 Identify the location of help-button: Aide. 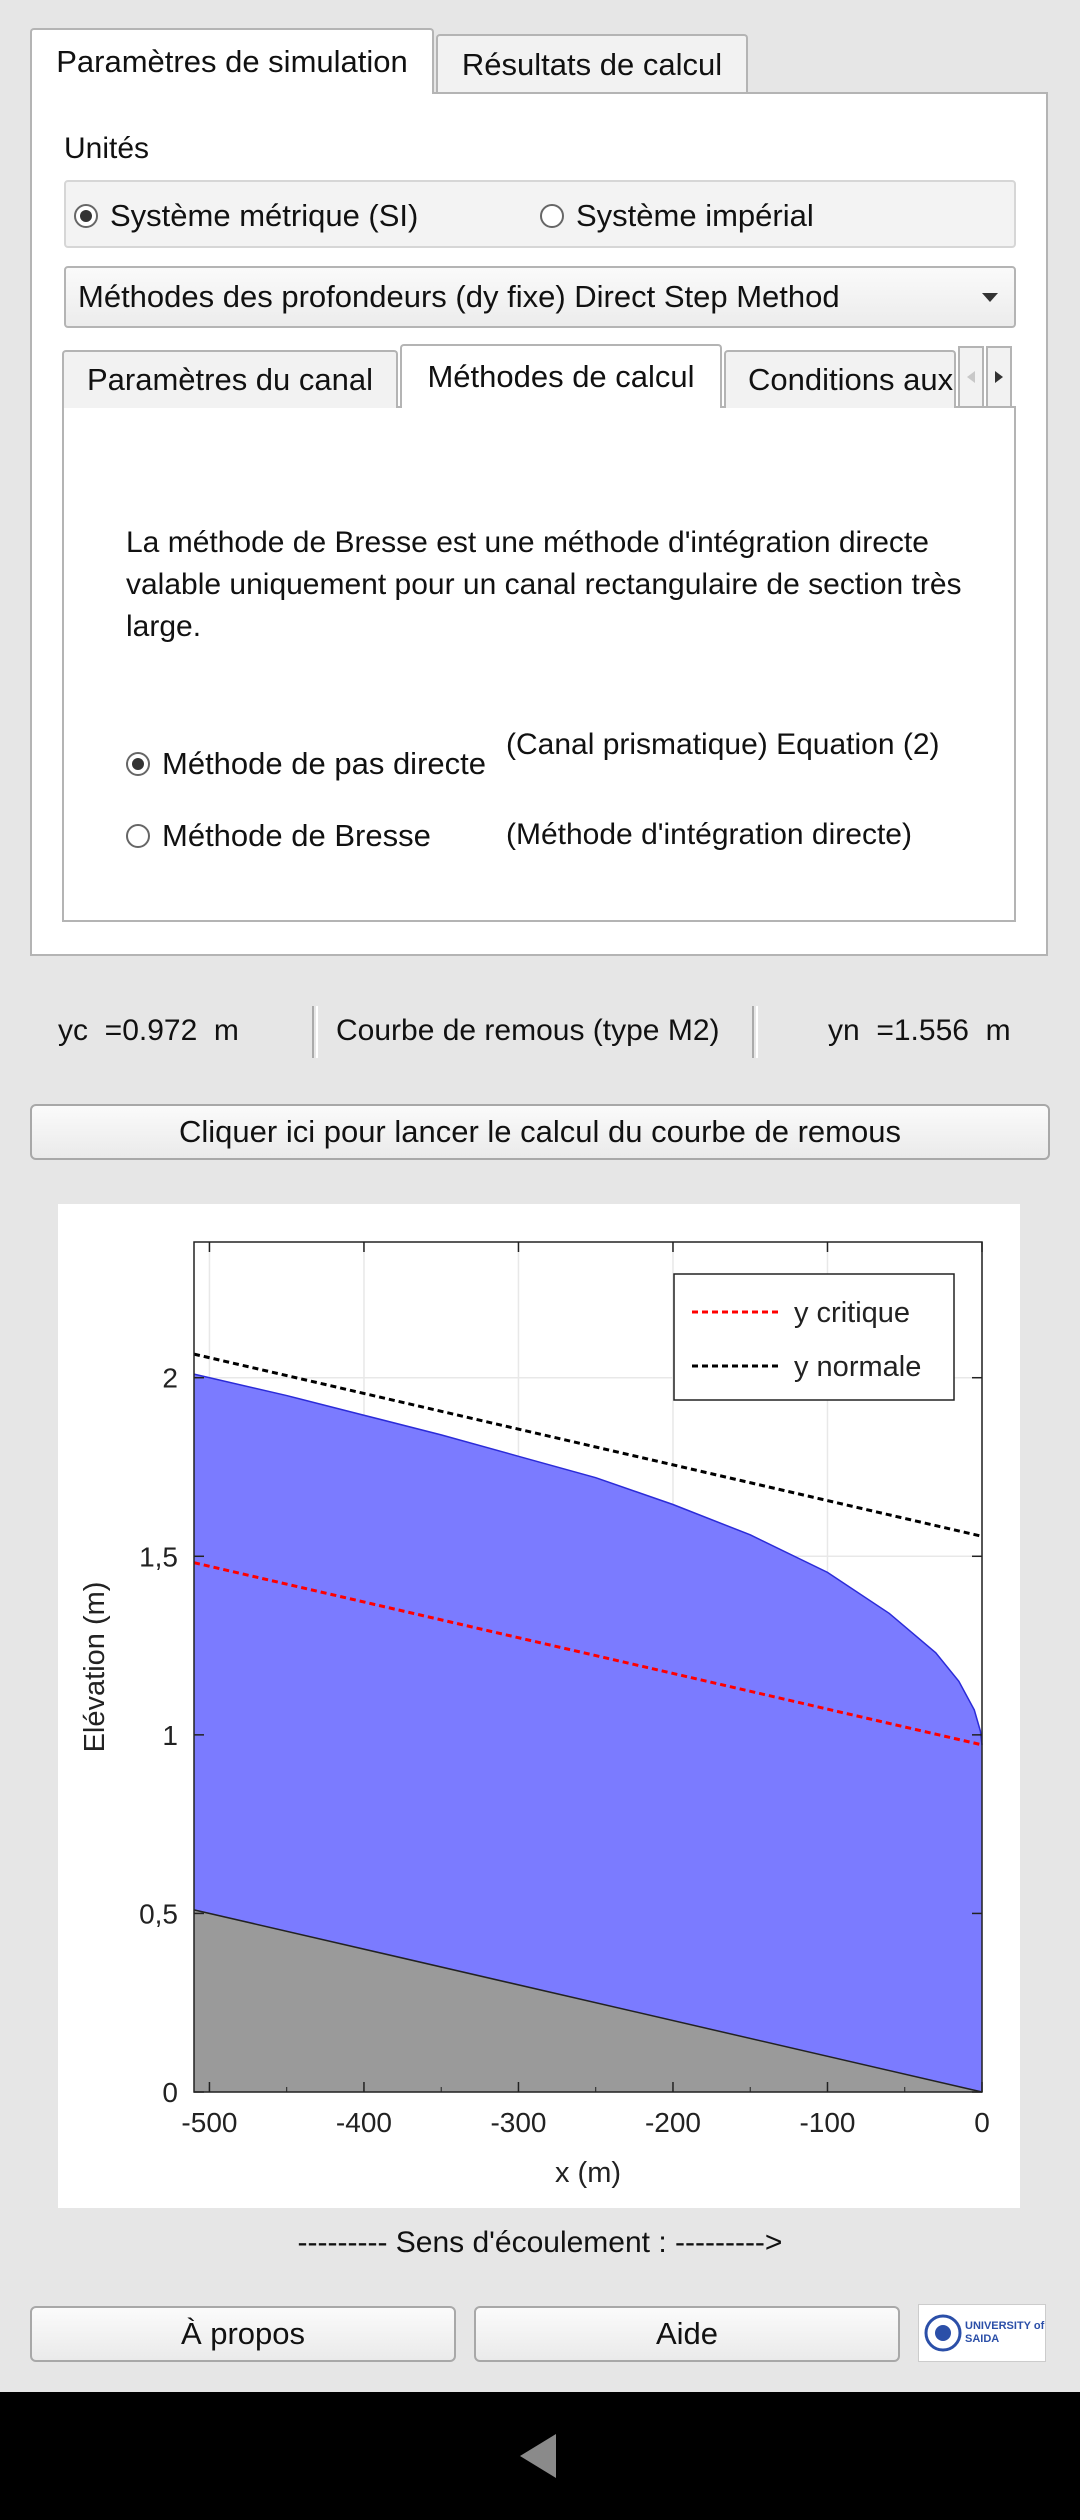
(687, 2334).